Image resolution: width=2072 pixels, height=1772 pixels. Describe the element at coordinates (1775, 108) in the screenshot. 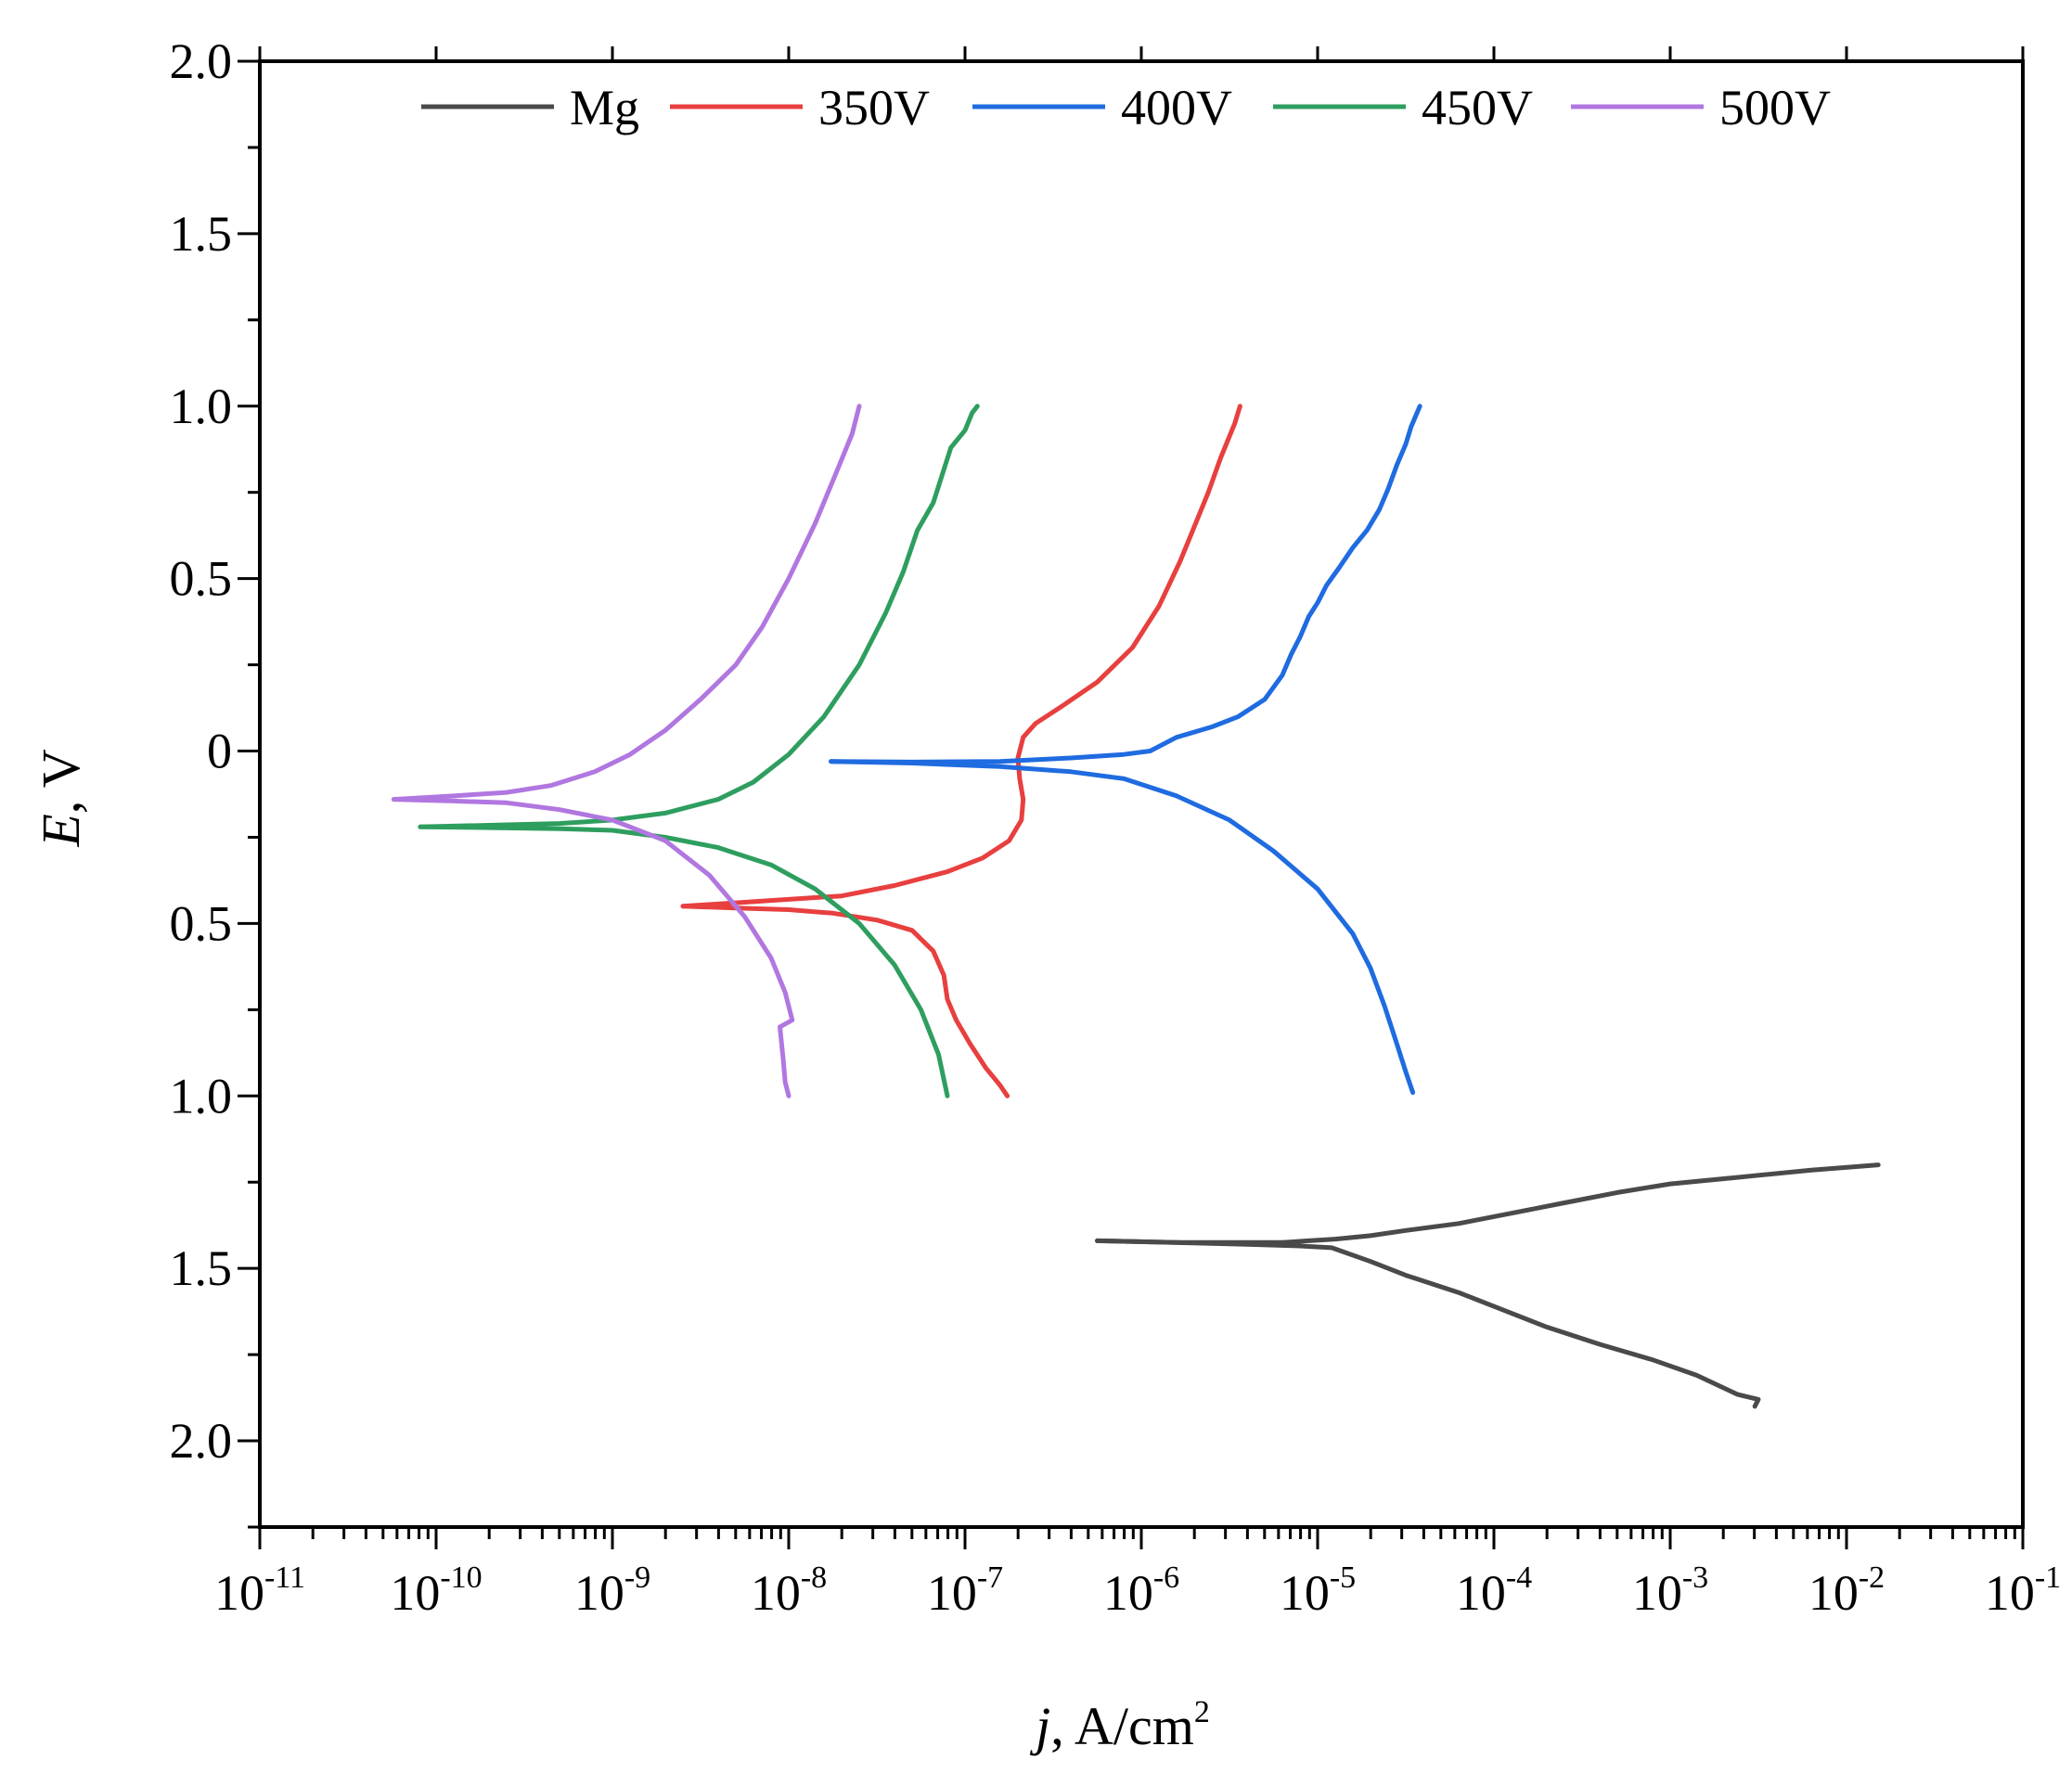

I see `legend-label: 500V` at that location.